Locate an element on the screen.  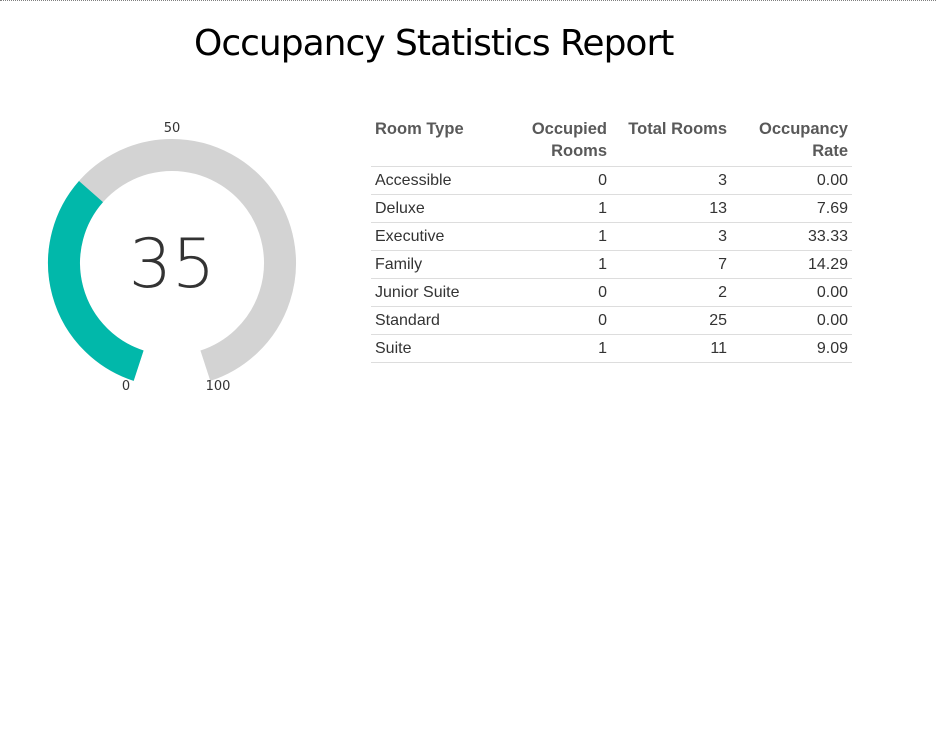
header-total-rooms-label: Total Rooms is located at coordinates (677, 129).